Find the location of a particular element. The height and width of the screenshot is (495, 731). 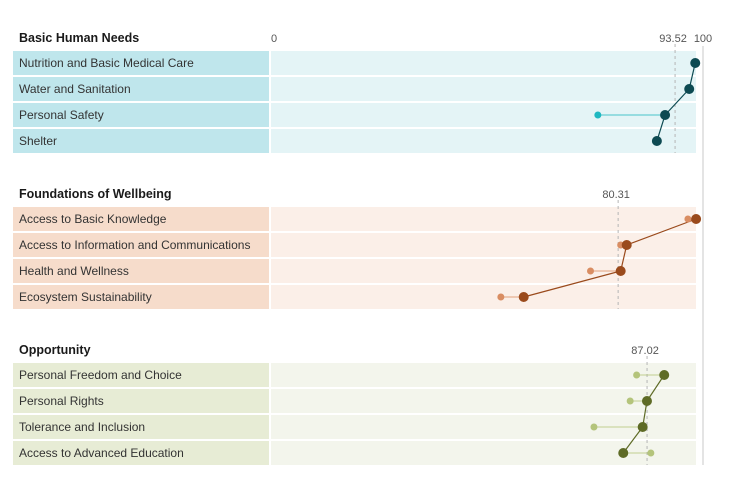

row-label: Personal Freedom and Choice is located at coordinates (100, 375).